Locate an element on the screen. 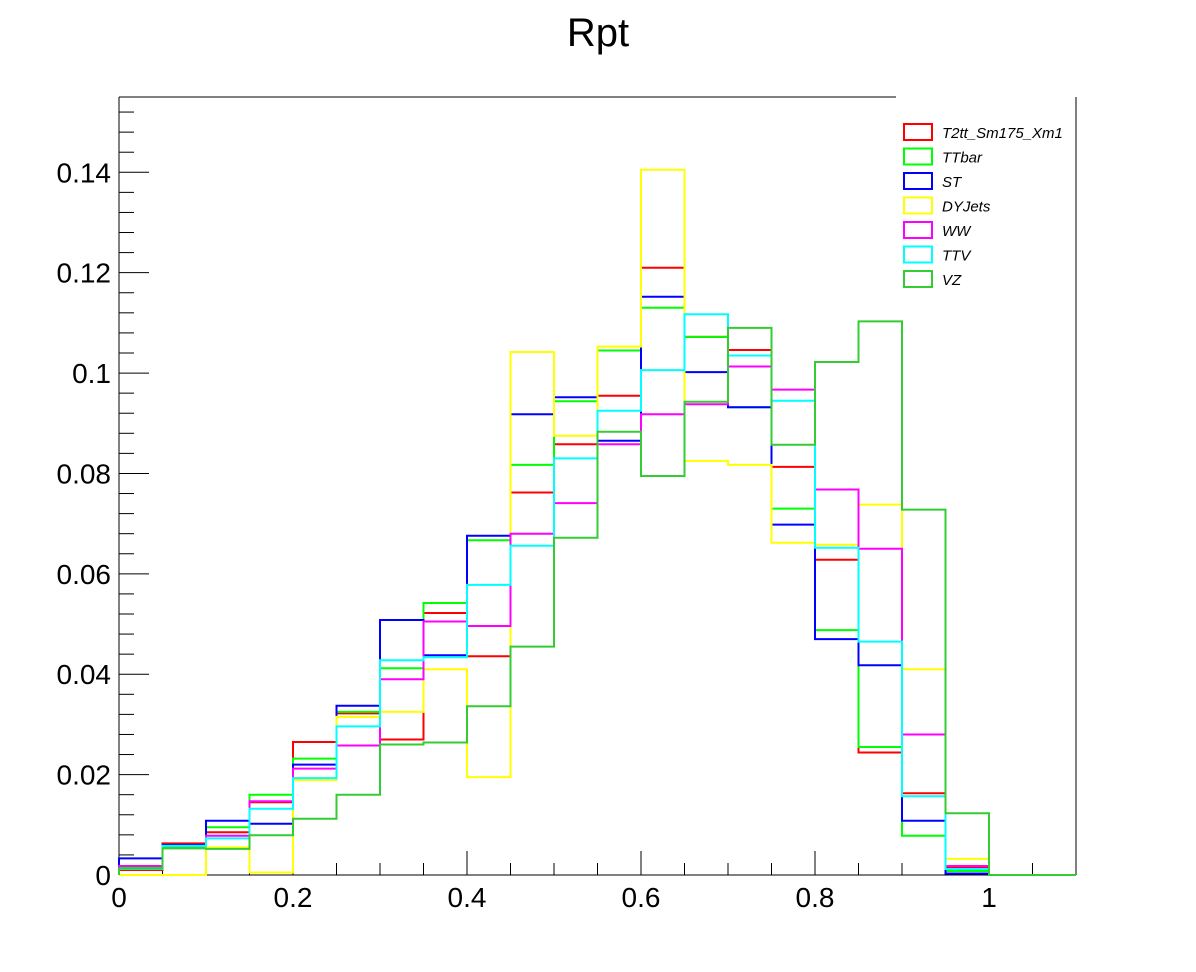 This screenshot has height=972, width=1196. legend-swatch-ttv is located at coordinates (918, 254).